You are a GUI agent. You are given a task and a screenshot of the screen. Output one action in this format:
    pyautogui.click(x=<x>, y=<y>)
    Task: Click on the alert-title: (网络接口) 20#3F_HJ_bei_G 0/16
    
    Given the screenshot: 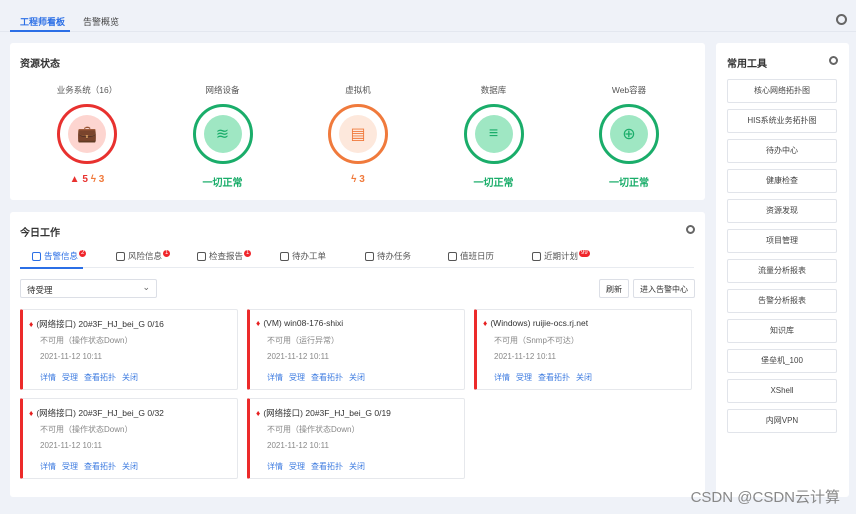 What is the action you would take?
    pyautogui.click(x=100, y=324)
    